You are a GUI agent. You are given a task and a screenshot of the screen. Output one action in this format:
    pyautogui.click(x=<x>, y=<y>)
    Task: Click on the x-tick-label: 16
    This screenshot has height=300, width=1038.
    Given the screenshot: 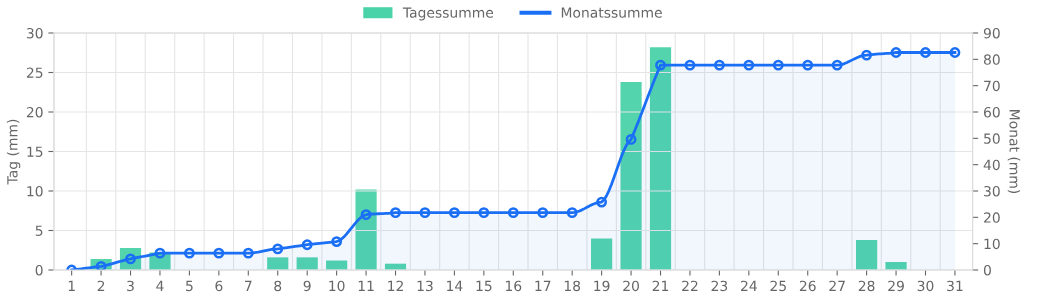 What is the action you would take?
    pyautogui.click(x=513, y=286)
    